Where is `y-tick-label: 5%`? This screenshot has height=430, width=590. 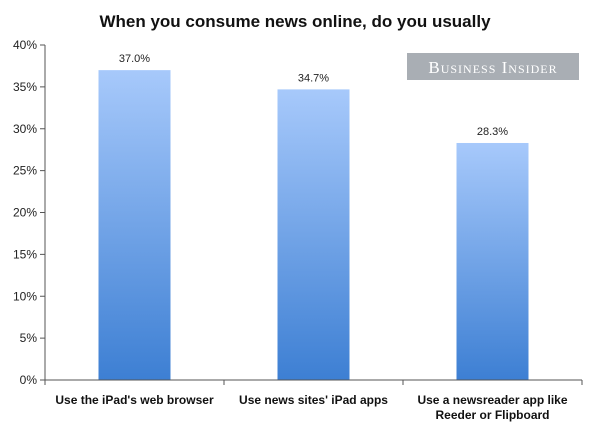
y-tick-label: 5% is located at coordinates (29, 338).